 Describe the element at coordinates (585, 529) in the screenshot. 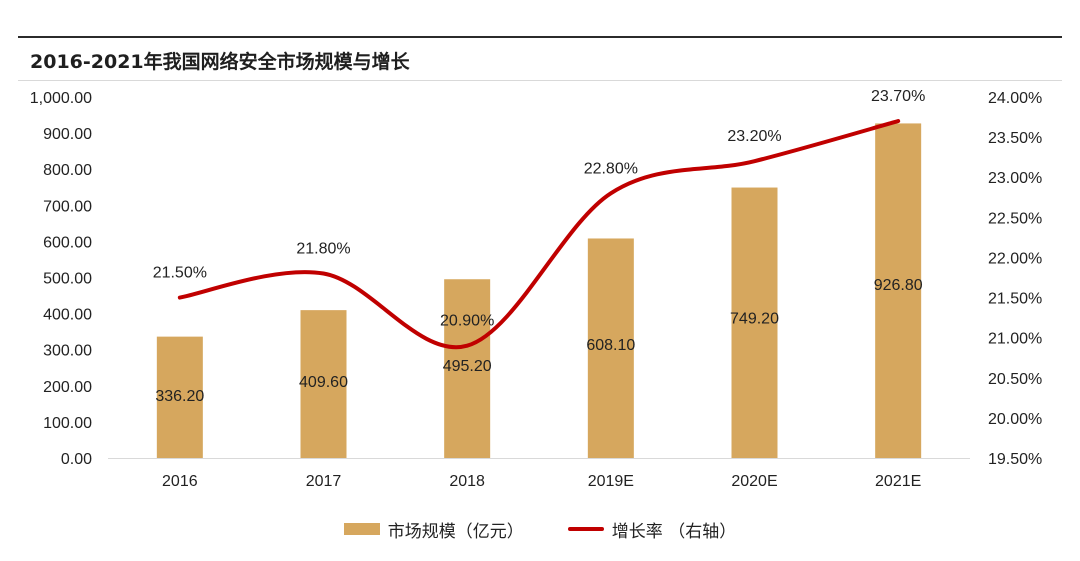

I see `legend-swatch-line` at that location.